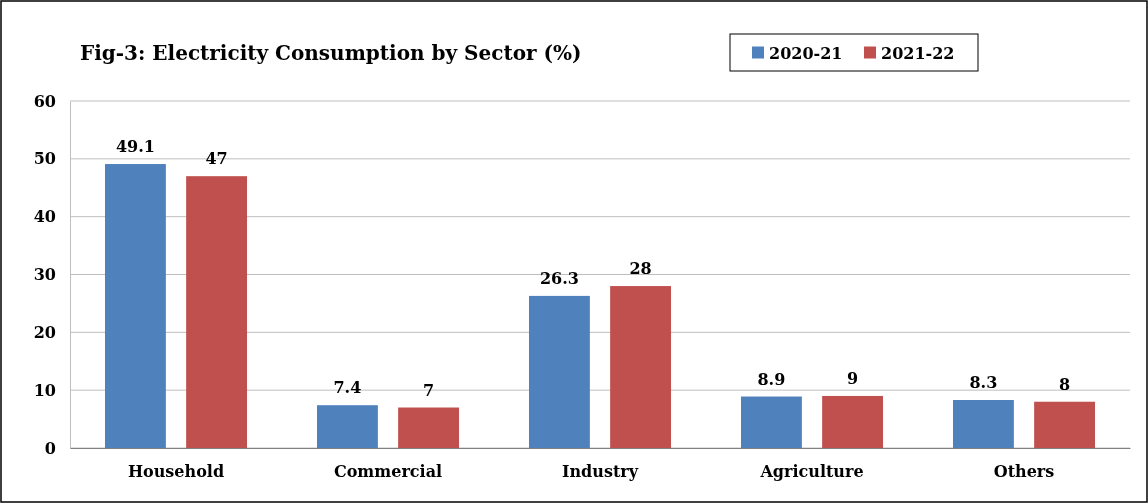 The image size is (1148, 503). What do you see at coordinates (44, 390) in the screenshot?
I see `y-tick-label: 10` at bounding box center [44, 390].